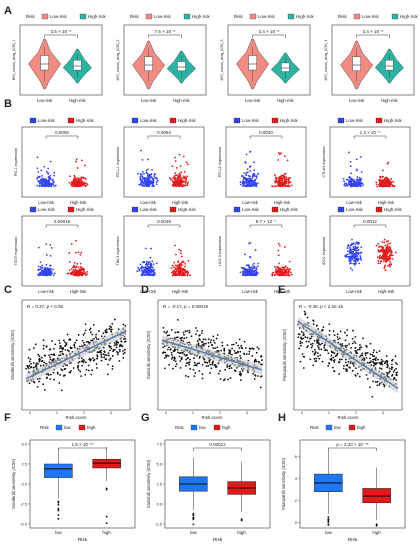 The width and height of the screenshot is (420, 550). I want to click on panel-a-plot-2-xtick-High-risk: High-risk, so click(181, 100).